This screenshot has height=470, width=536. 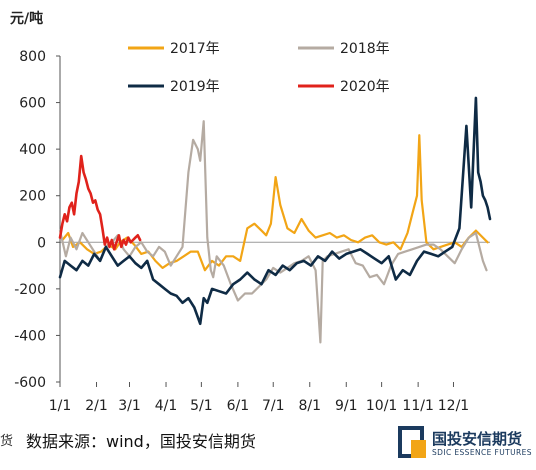 I want to click on logo-icon, so click(x=412, y=442).